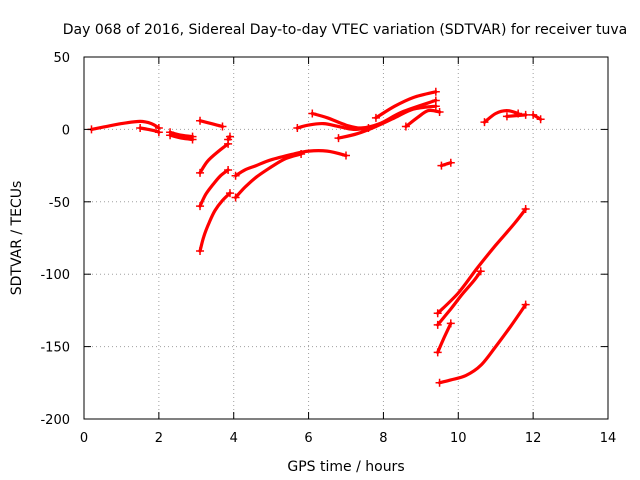 Image resolution: width=640 pixels, height=480 pixels. What do you see at coordinates (59, 203) in the screenshot?
I see `y-tick-label: -50` at bounding box center [59, 203].